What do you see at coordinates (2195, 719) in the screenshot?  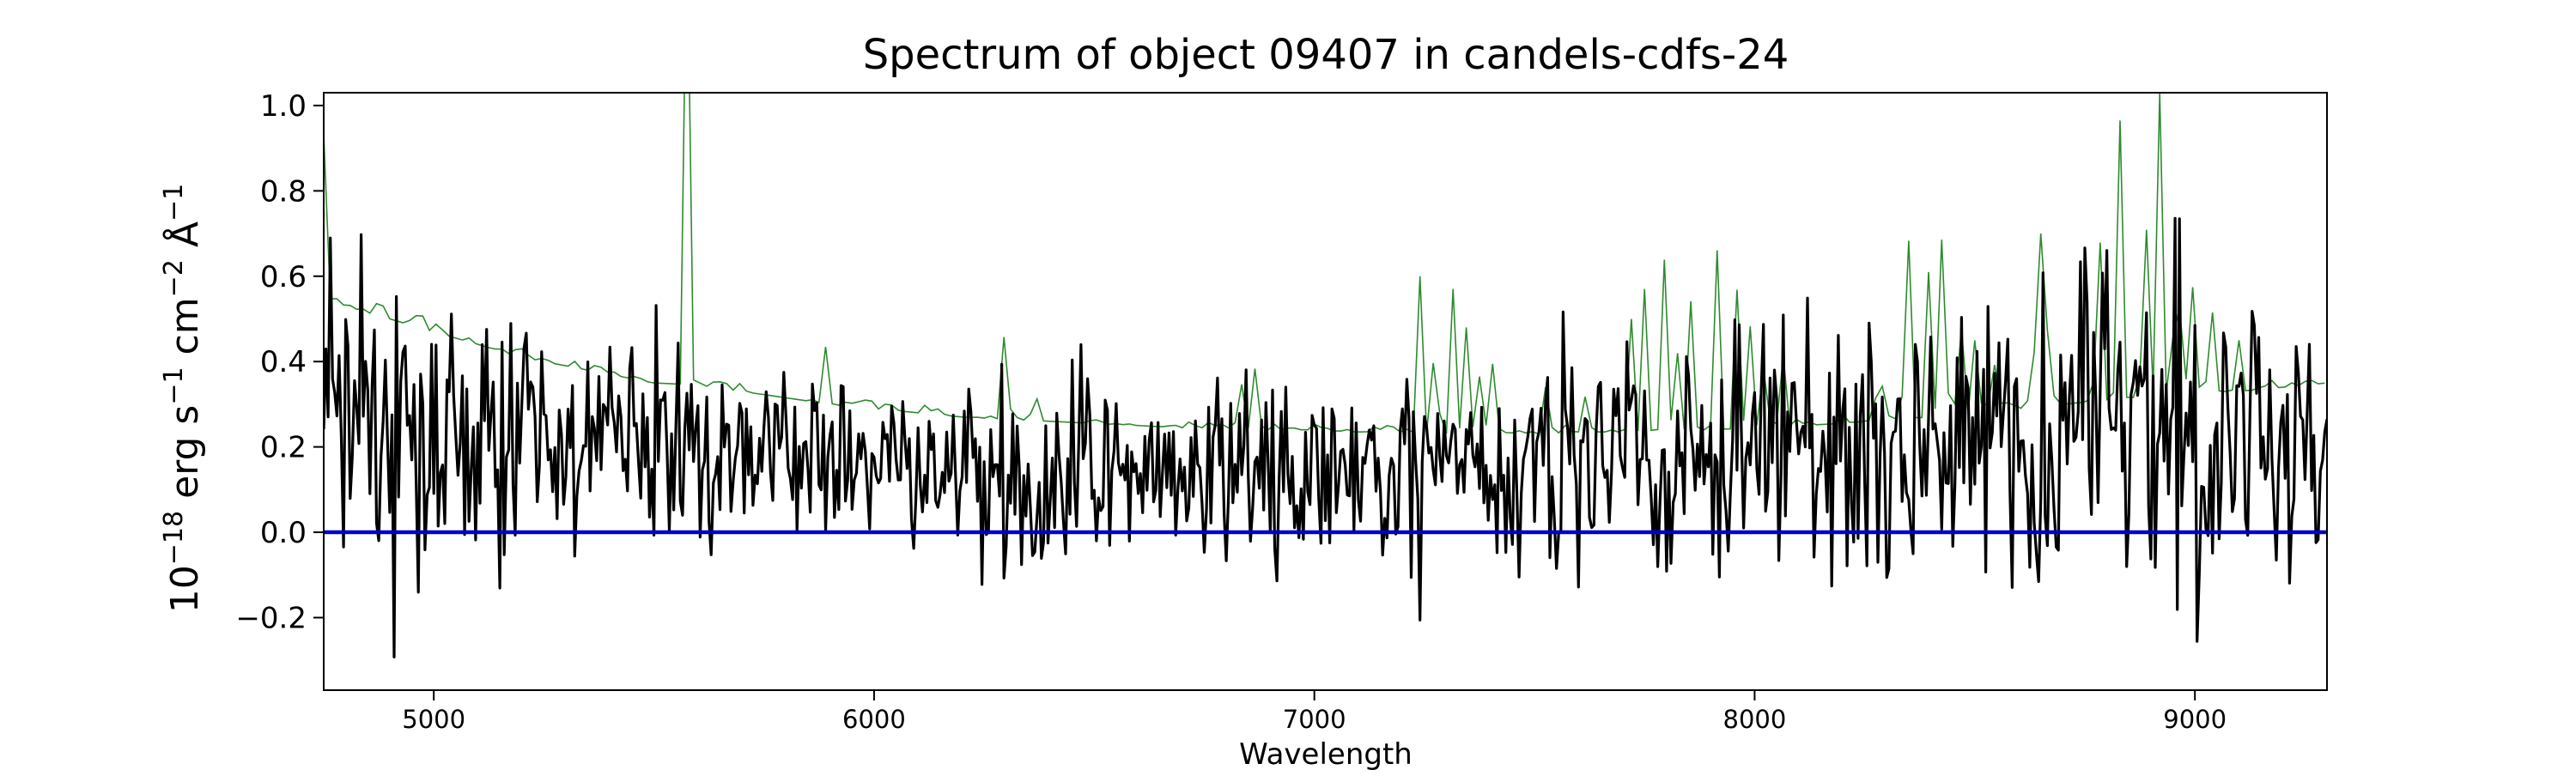 I see `x-tick-label: 9000` at bounding box center [2195, 719].